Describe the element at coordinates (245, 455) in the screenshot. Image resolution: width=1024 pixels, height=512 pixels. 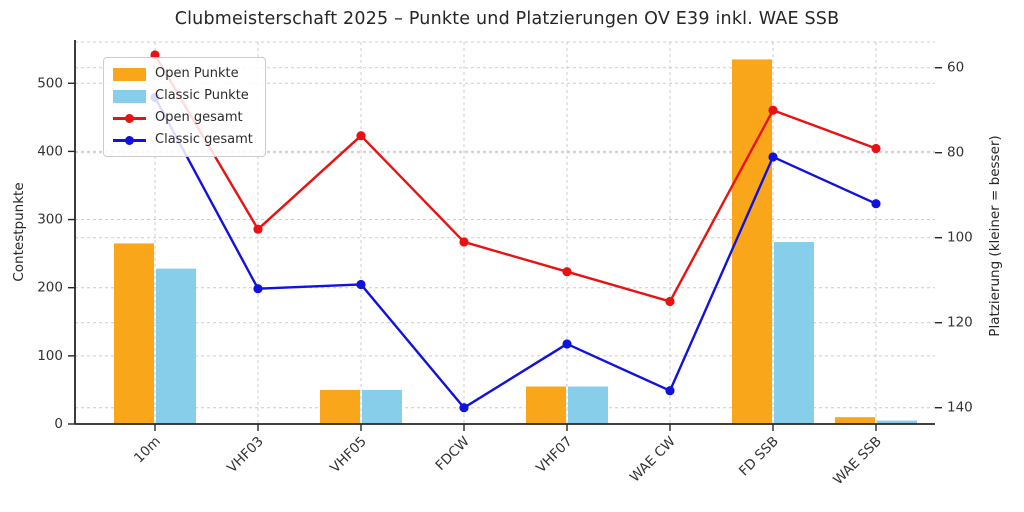
I see `x-tick-label: VHF03` at that location.